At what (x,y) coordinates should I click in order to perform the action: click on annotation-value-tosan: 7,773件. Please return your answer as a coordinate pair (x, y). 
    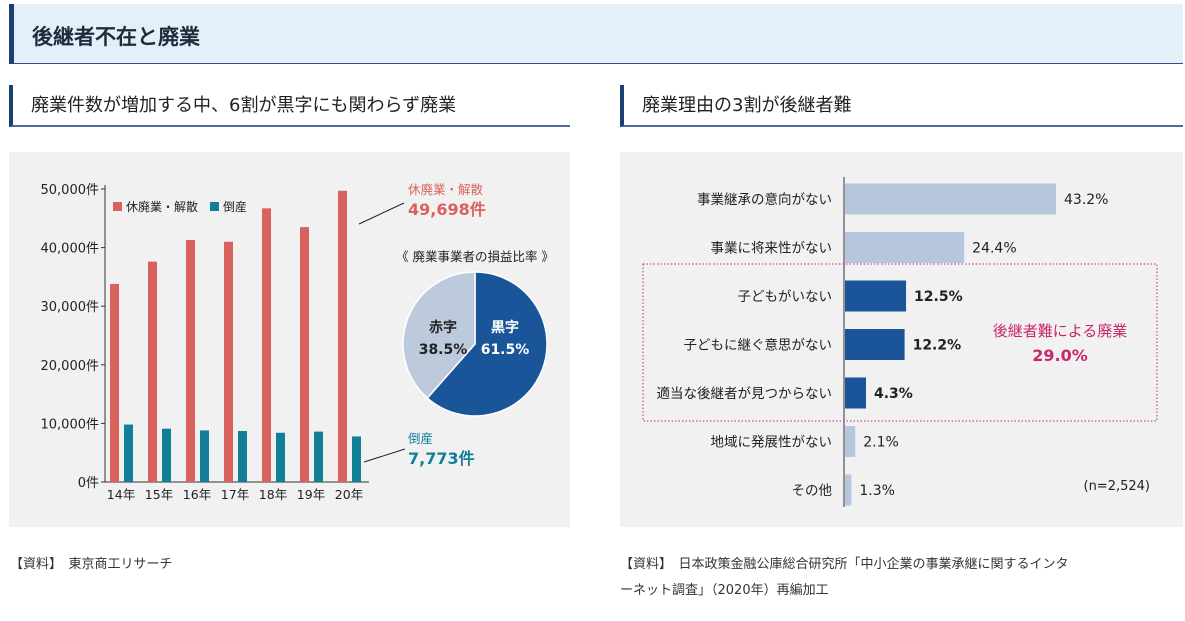
    Looking at the image, I should click on (441, 458).